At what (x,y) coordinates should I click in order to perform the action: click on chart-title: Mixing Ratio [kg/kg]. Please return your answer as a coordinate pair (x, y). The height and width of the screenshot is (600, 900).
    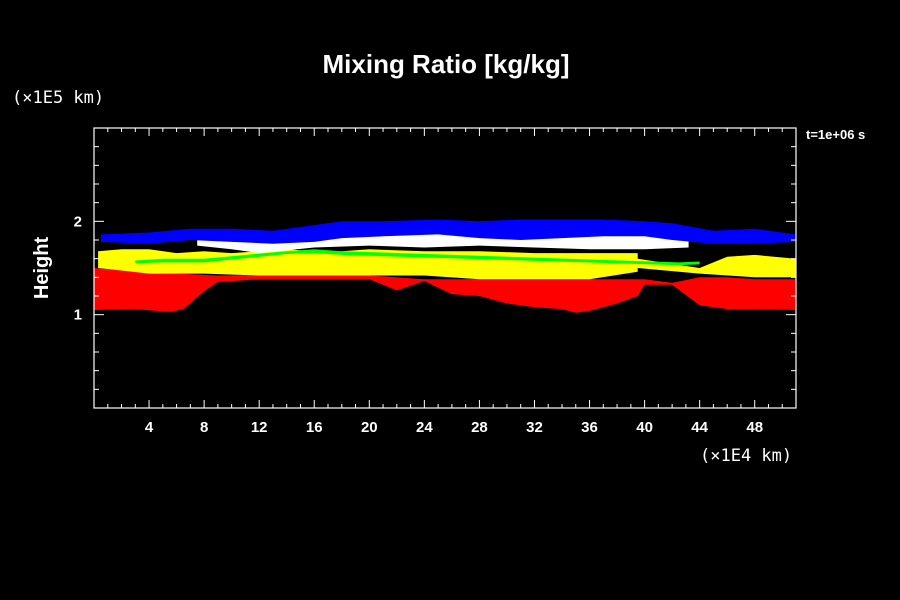
    Looking at the image, I should click on (446, 64).